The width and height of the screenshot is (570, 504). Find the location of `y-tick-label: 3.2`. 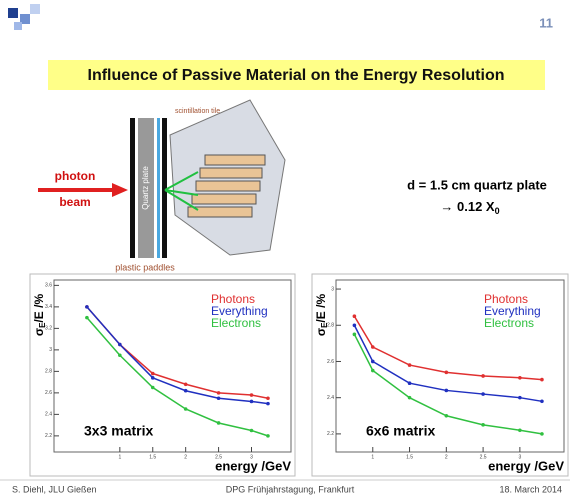

y-tick-label: 3.2 is located at coordinates (48, 329).